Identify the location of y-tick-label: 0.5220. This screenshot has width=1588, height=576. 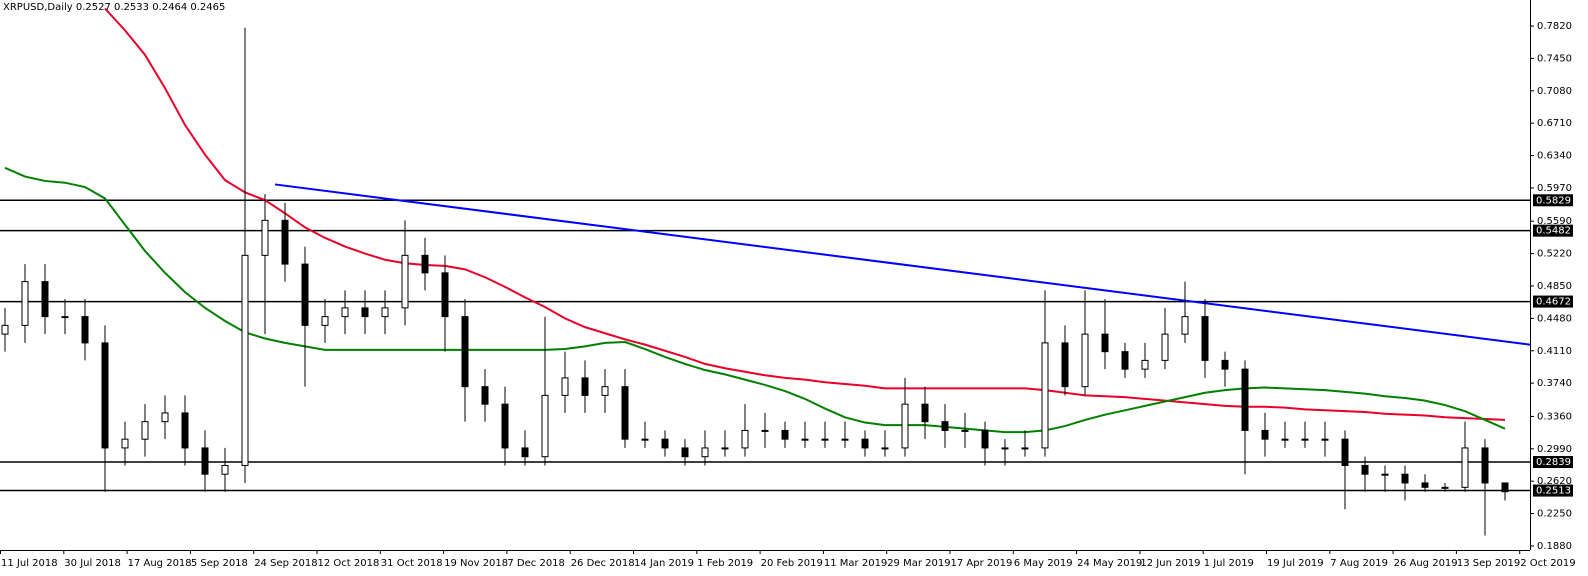
(1554, 254).